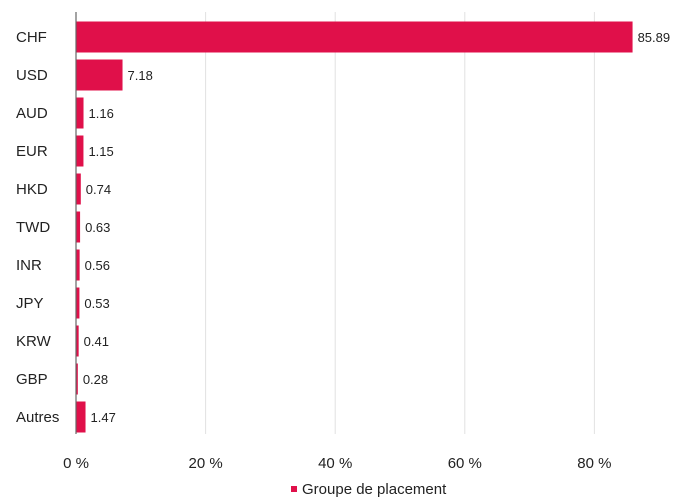  Describe the element at coordinates (654, 37) in the screenshot. I see `value-label: 85.89` at that location.